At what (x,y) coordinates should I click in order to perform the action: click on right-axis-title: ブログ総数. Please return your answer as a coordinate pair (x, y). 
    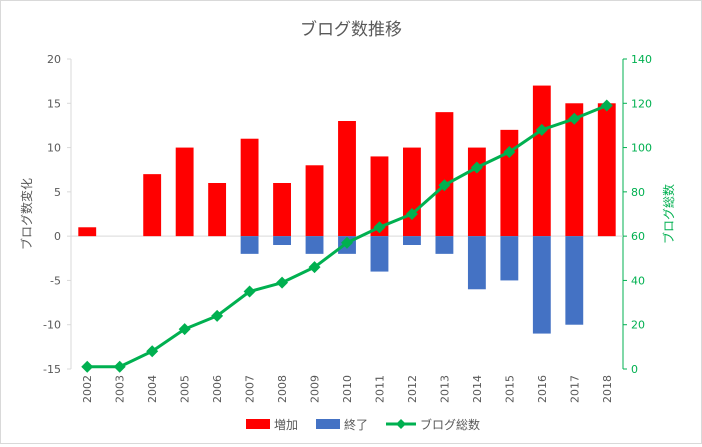
    Looking at the image, I should click on (668, 214).